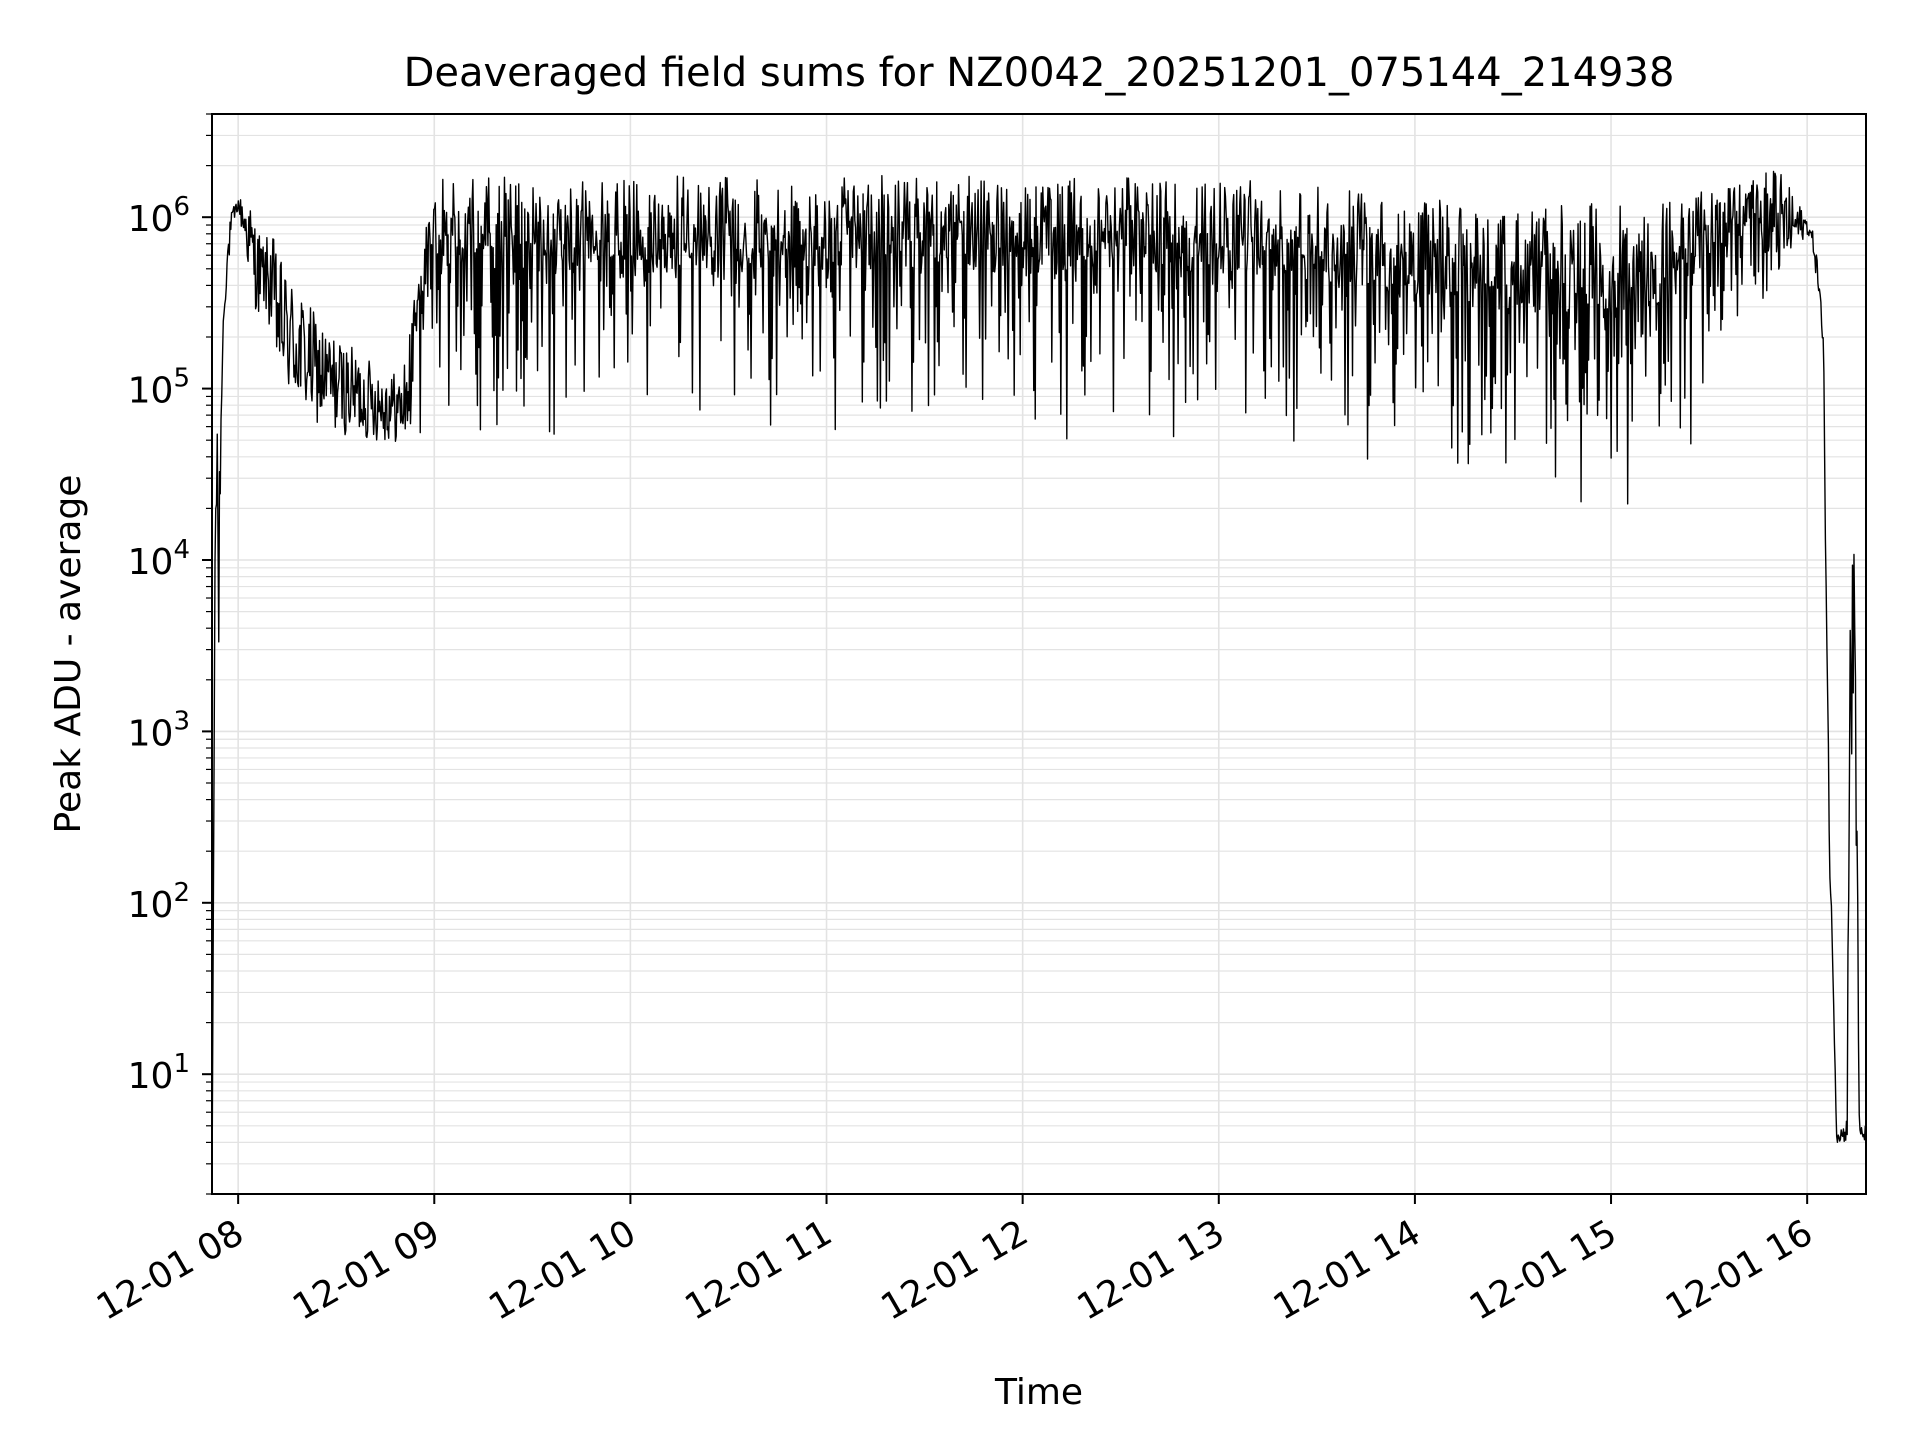  Describe the element at coordinates (159, 902) in the screenshot. I see `y-tick-label: 10²` at that location.